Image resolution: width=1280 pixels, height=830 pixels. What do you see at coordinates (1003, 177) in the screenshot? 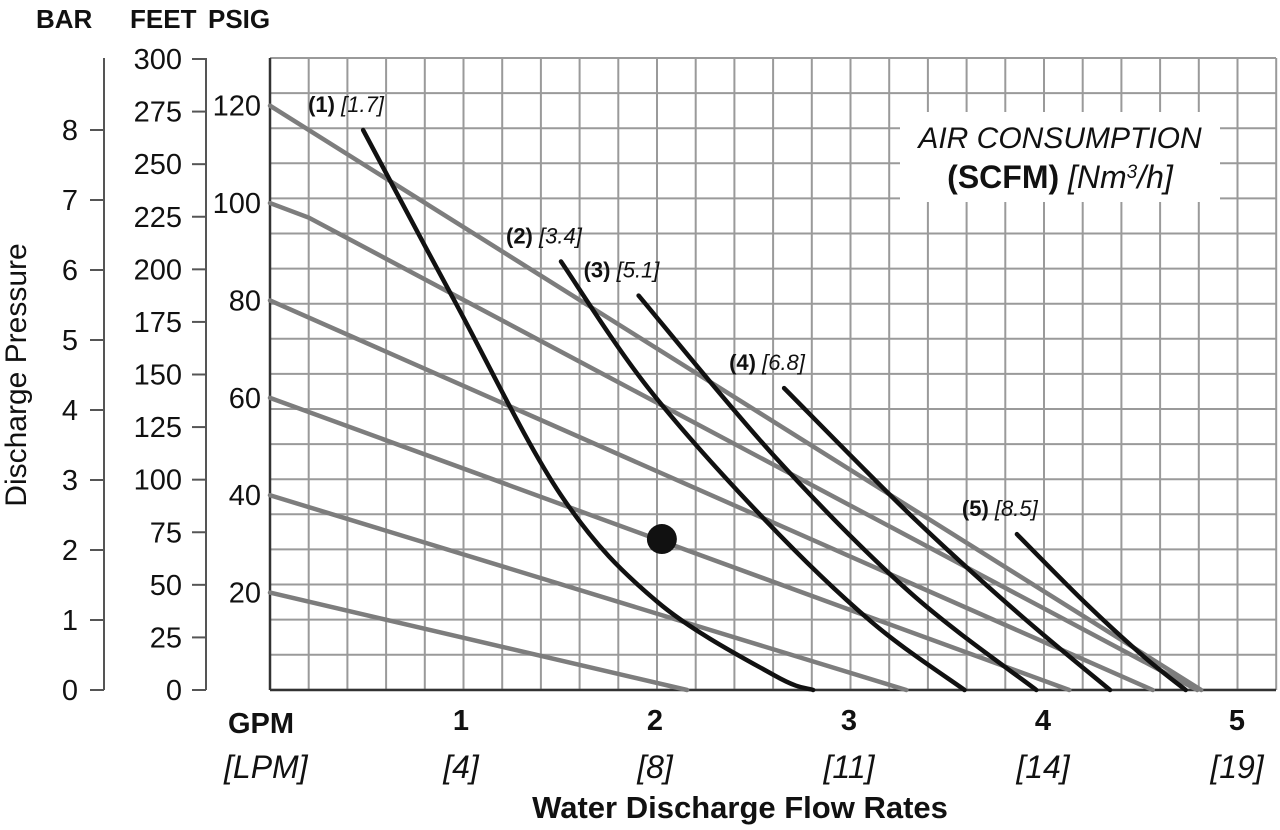
I see `legend-scfm: (SCFM)` at bounding box center [1003, 177].